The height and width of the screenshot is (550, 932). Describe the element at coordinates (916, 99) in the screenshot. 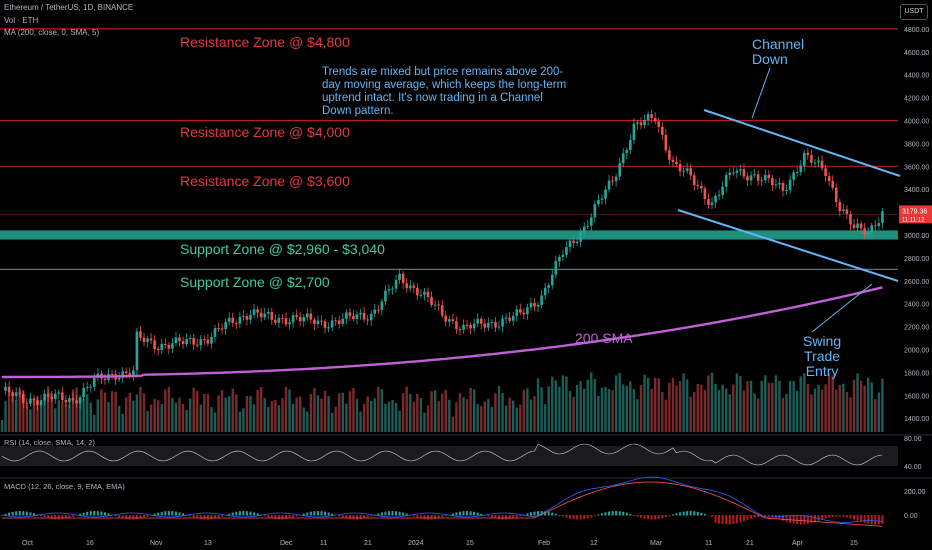

I see `price-tick-label: 4200.00` at that location.